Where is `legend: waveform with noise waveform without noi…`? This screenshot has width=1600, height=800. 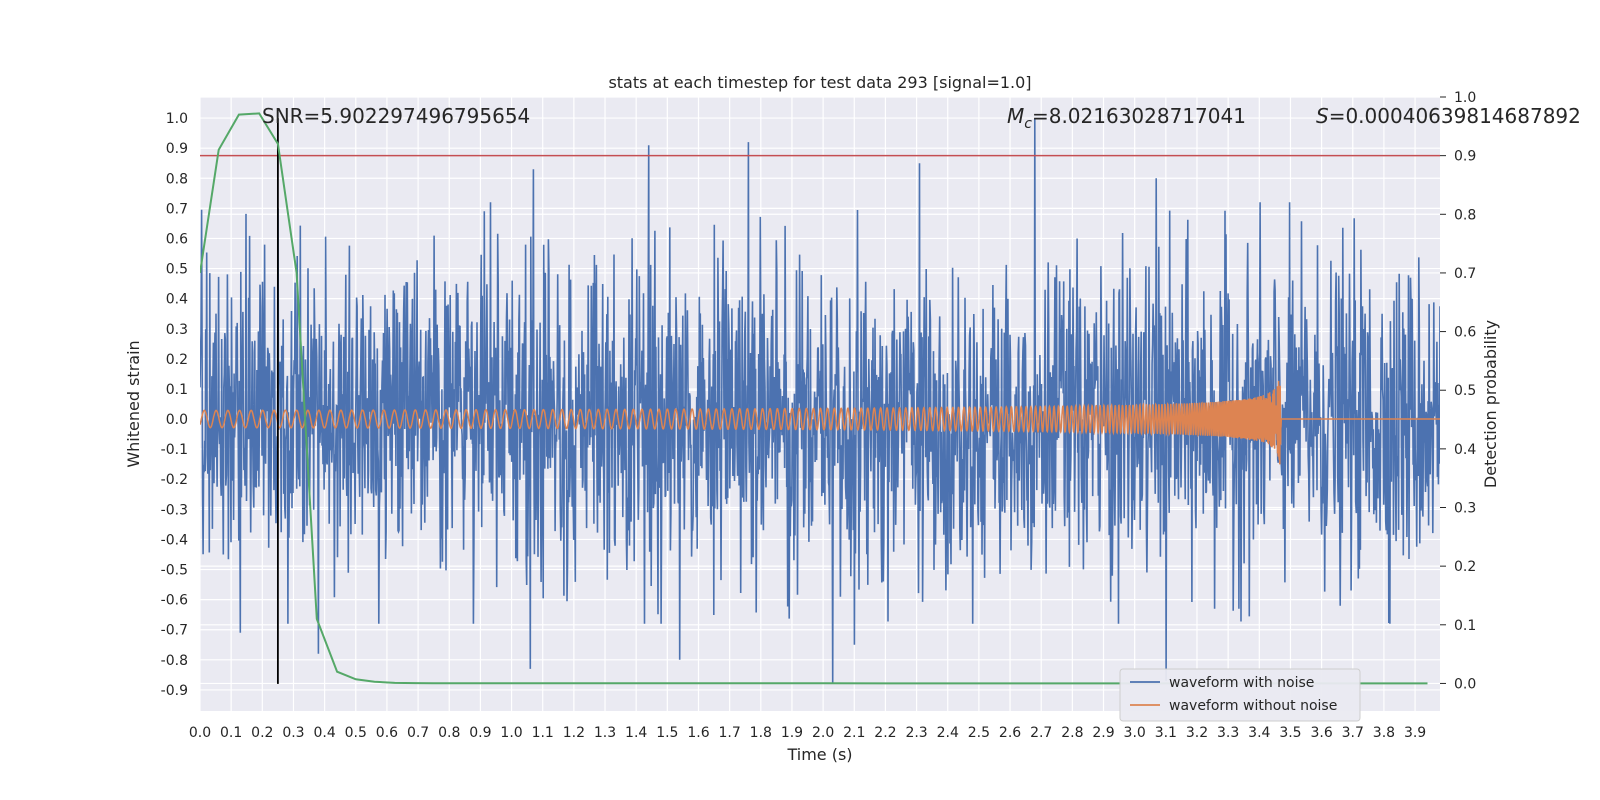
legend: waveform with noise waveform without noi… is located at coordinates (1240, 695).